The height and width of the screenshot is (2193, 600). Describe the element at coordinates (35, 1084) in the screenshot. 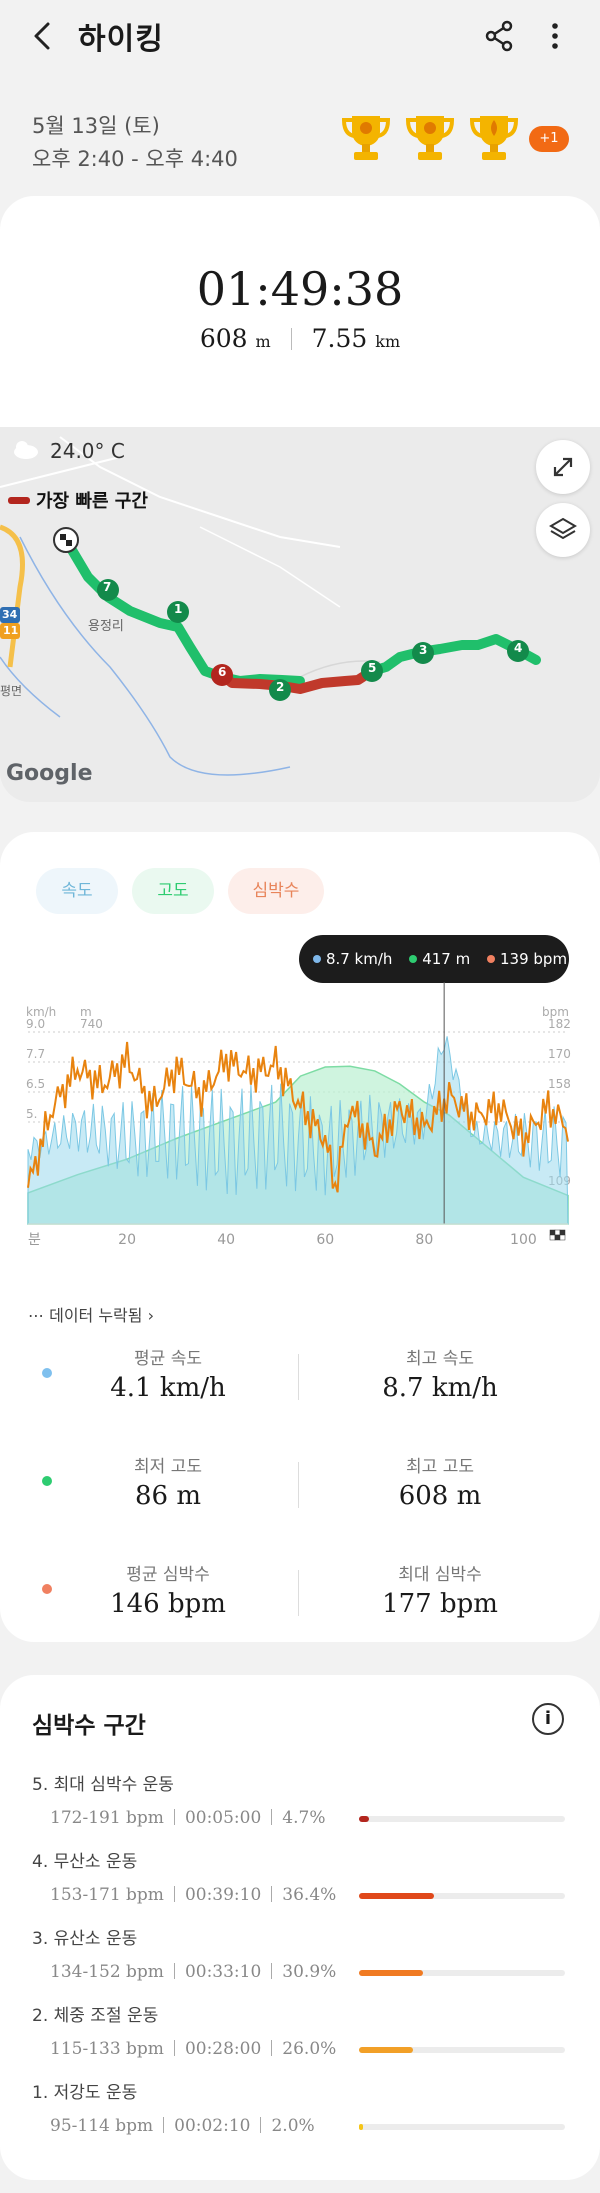

I see `speed-tick-label: 6.5` at that location.